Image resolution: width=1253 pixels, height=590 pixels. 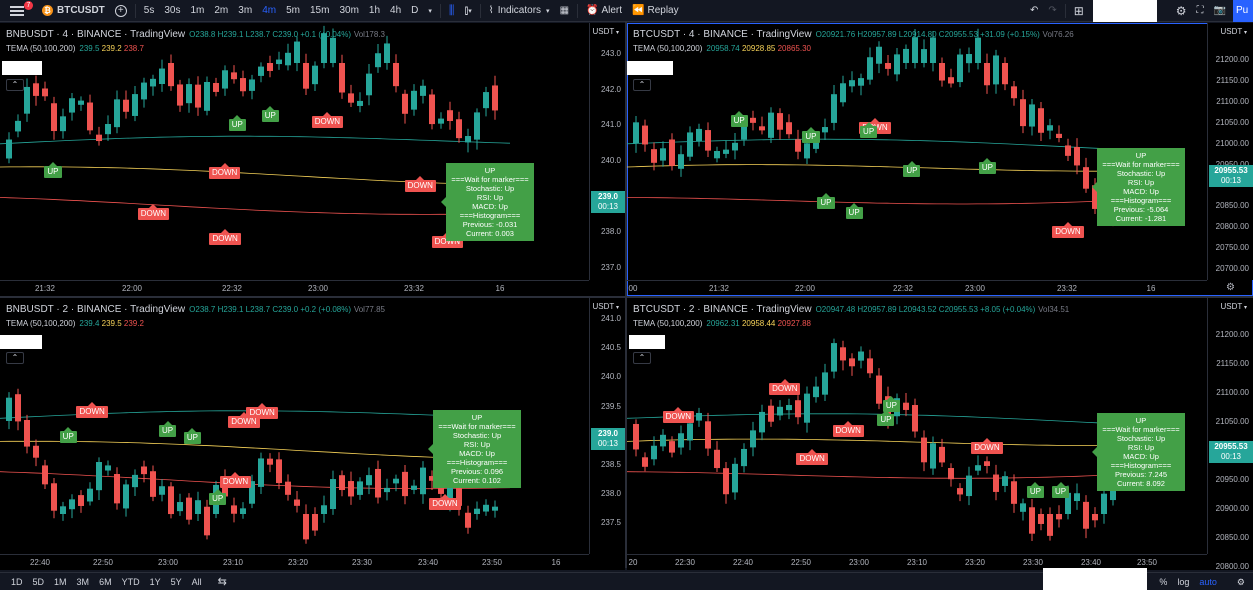 I want to click on symbol-title: BTCUSDT · 2 · BINANCE · TradingView, so click(x=722, y=309).